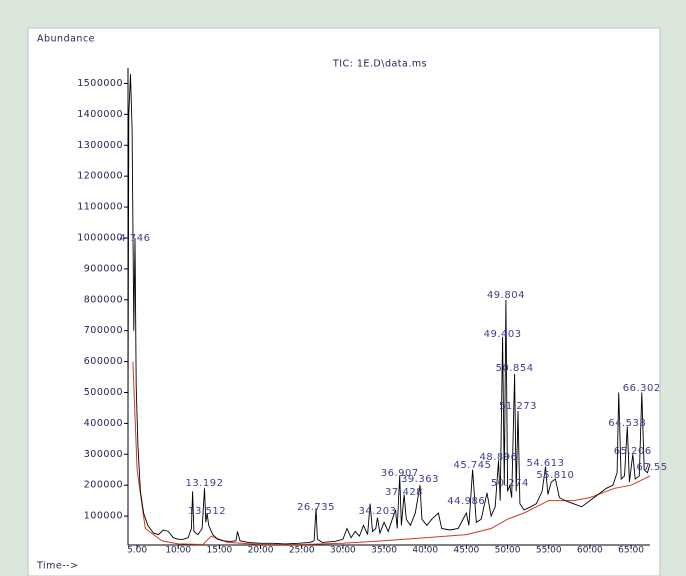  I want to click on x-tick-label: 20.00, so click(261, 551).